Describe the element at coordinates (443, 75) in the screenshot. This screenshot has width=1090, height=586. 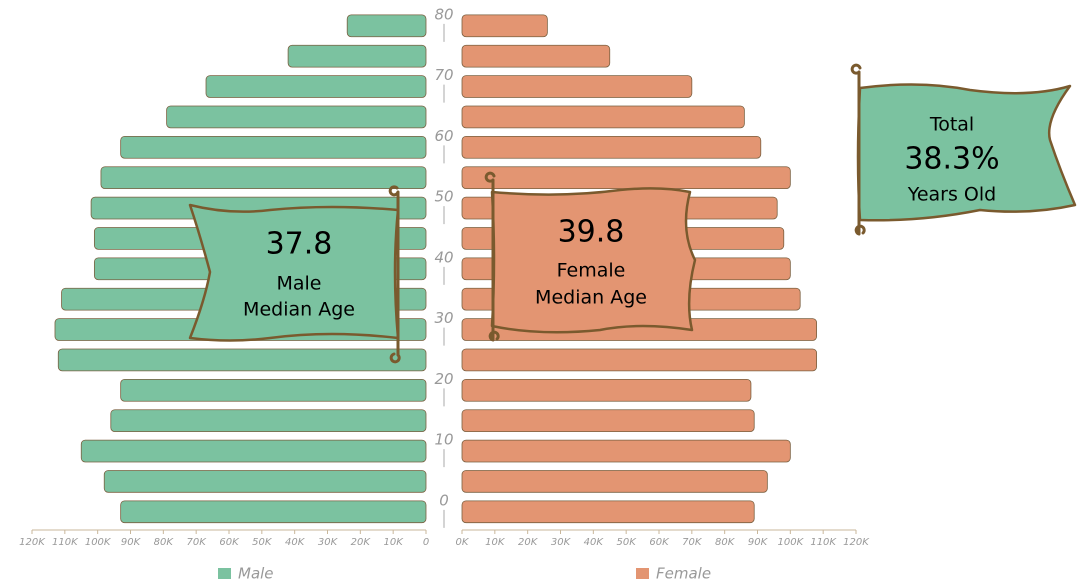
I see `y-tick-label: 70` at that location.